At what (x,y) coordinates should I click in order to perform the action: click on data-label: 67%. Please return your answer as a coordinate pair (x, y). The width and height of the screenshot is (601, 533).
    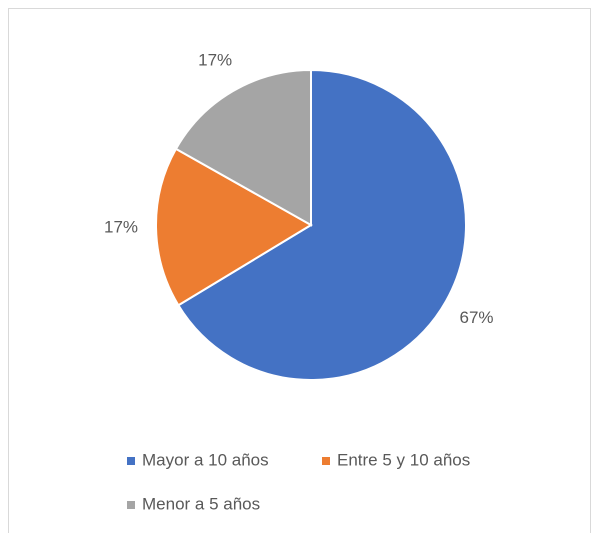
    Looking at the image, I should click on (477, 317).